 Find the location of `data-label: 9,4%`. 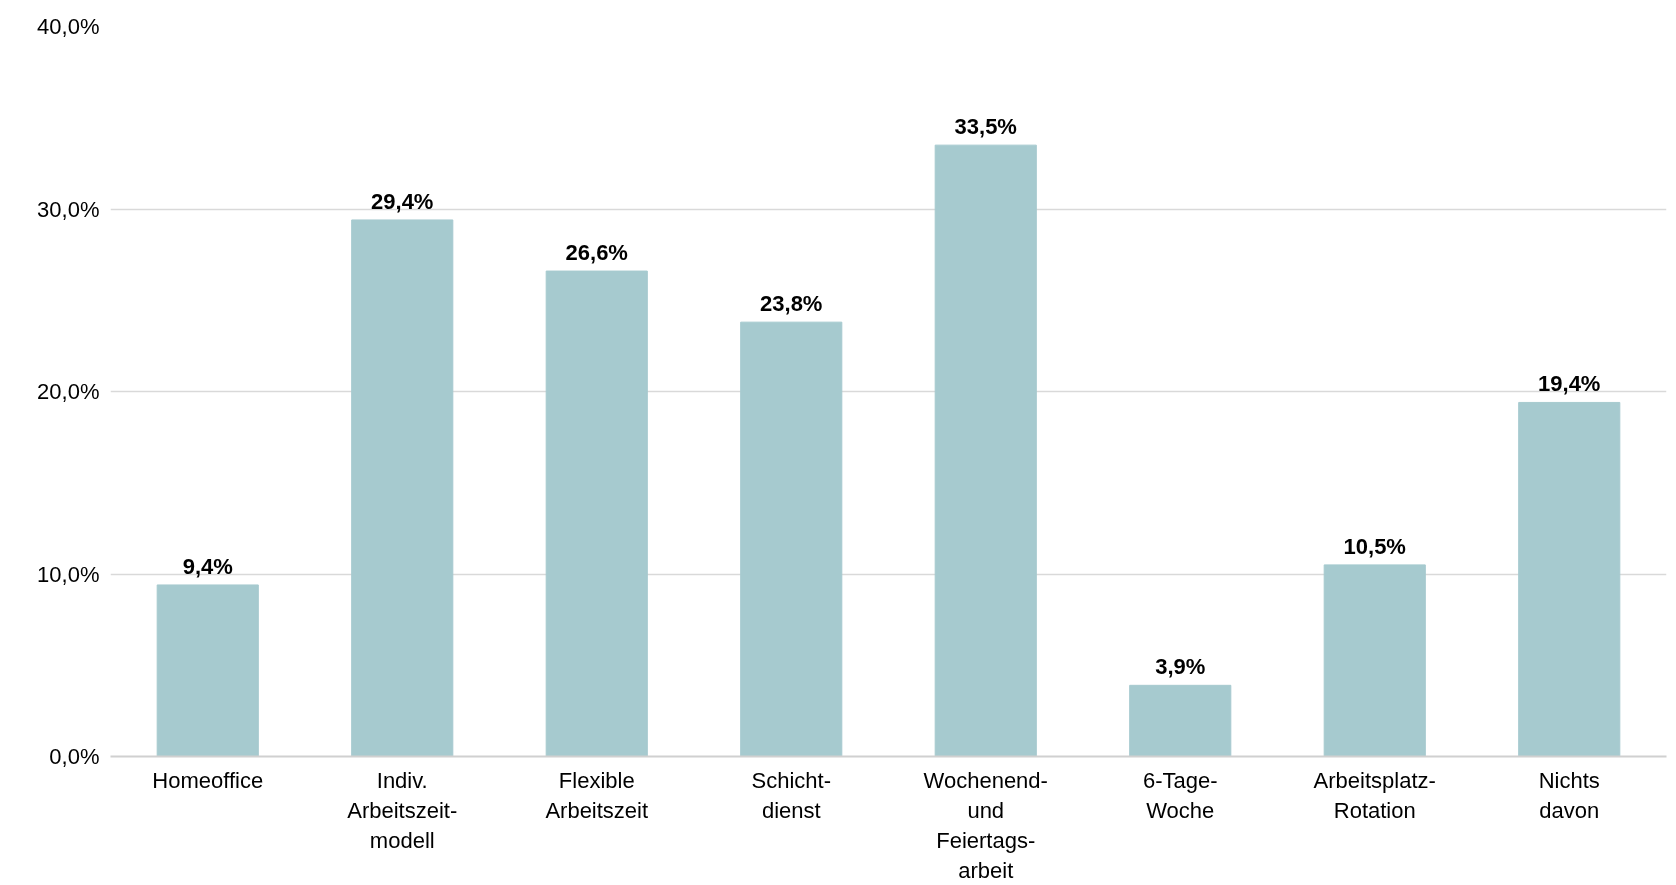

data-label: 9,4% is located at coordinates (207, 566).